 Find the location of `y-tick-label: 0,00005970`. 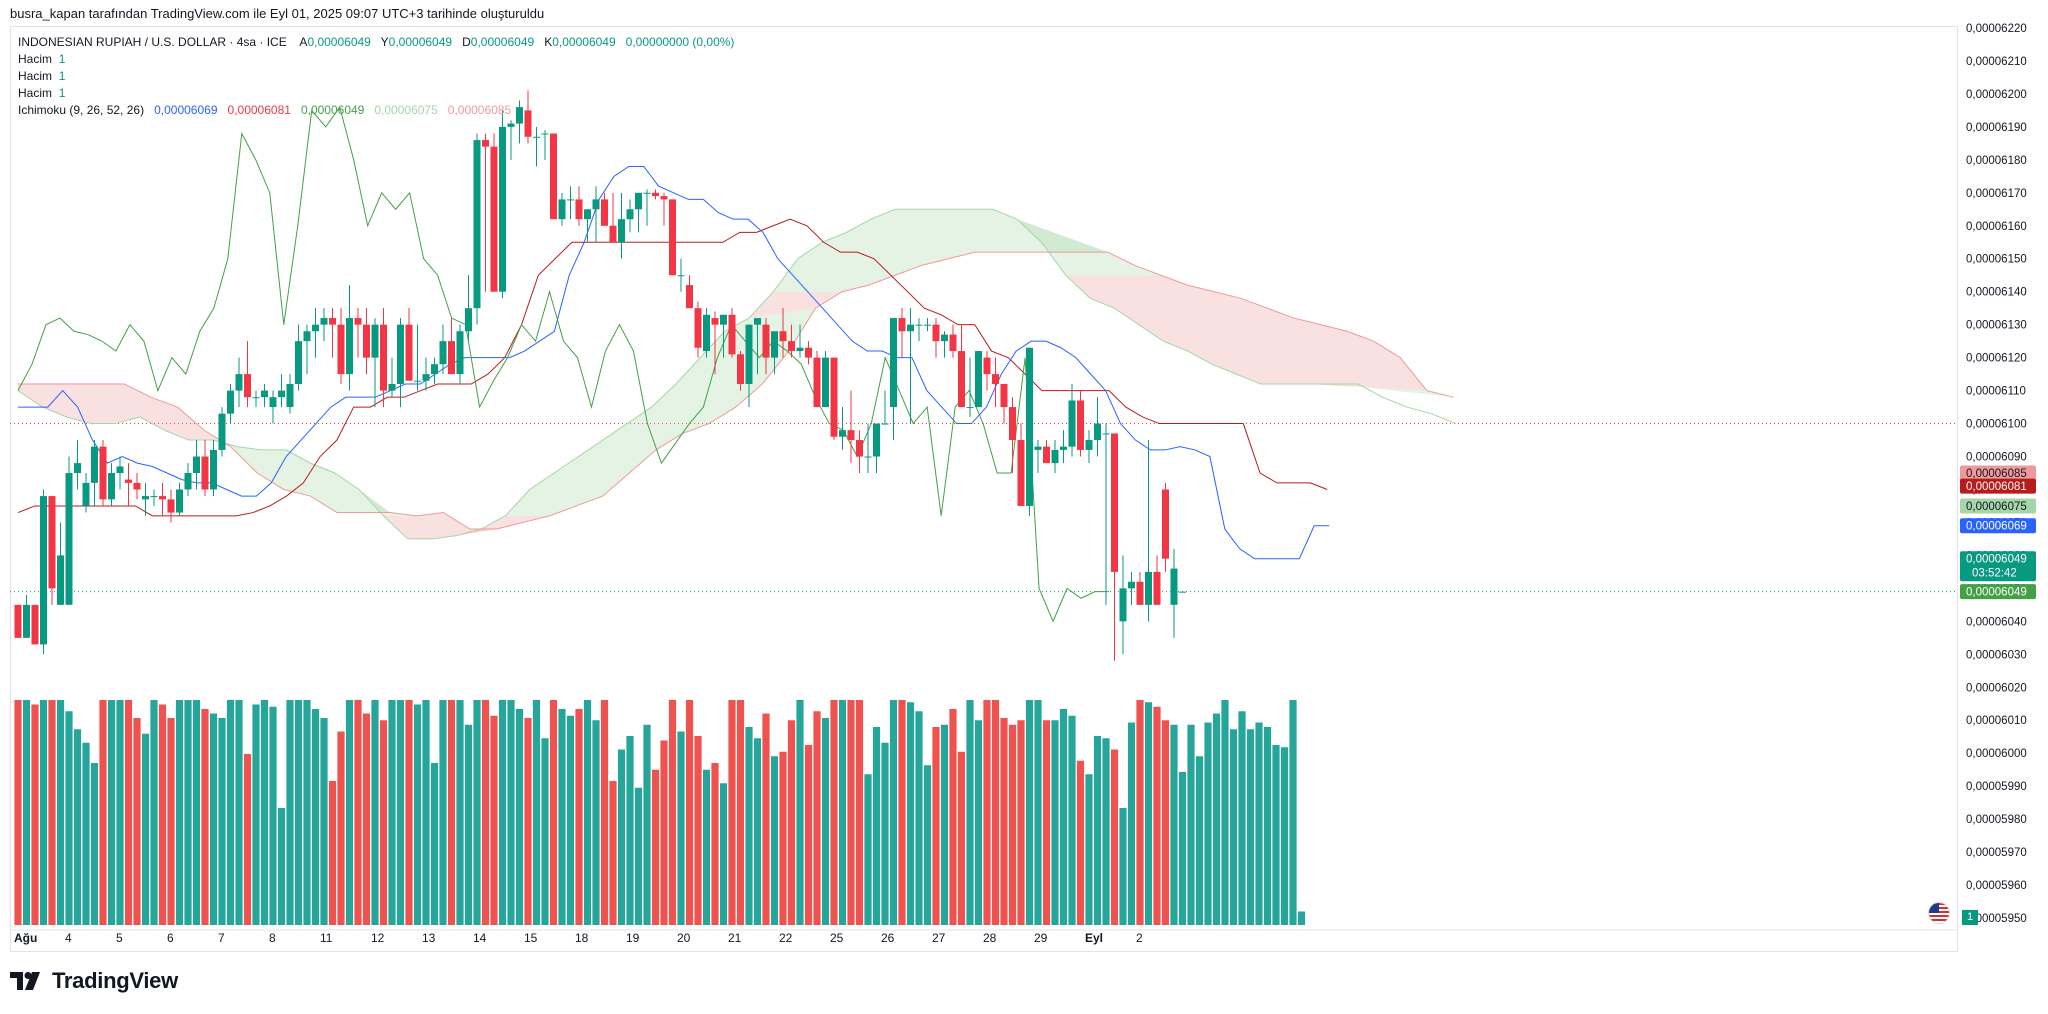

y-tick-label: 0,00005970 is located at coordinates (1996, 853).